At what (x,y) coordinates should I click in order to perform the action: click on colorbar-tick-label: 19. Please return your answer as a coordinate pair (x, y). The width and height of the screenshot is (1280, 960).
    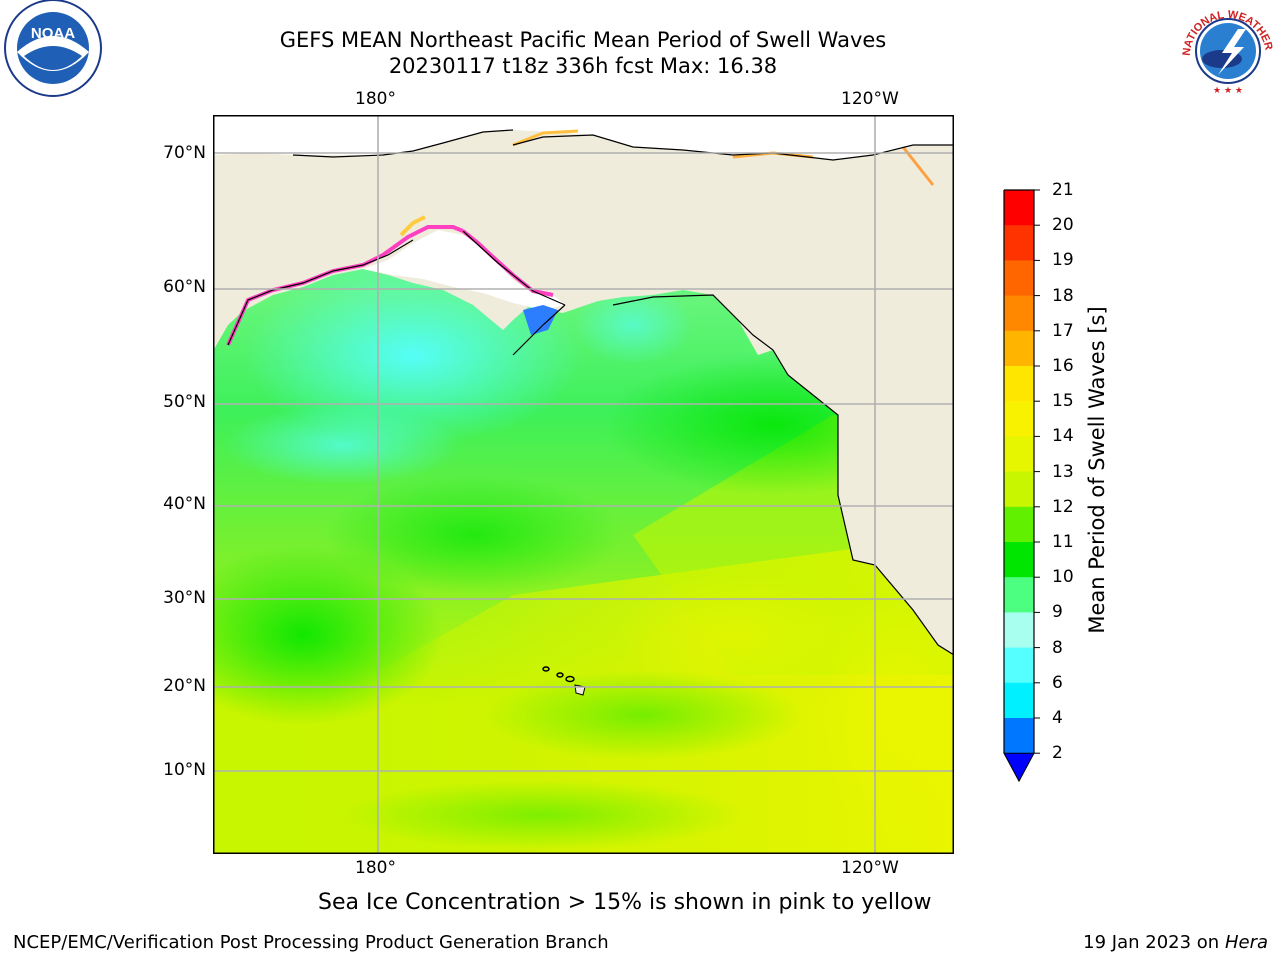
    Looking at the image, I should click on (1063, 260).